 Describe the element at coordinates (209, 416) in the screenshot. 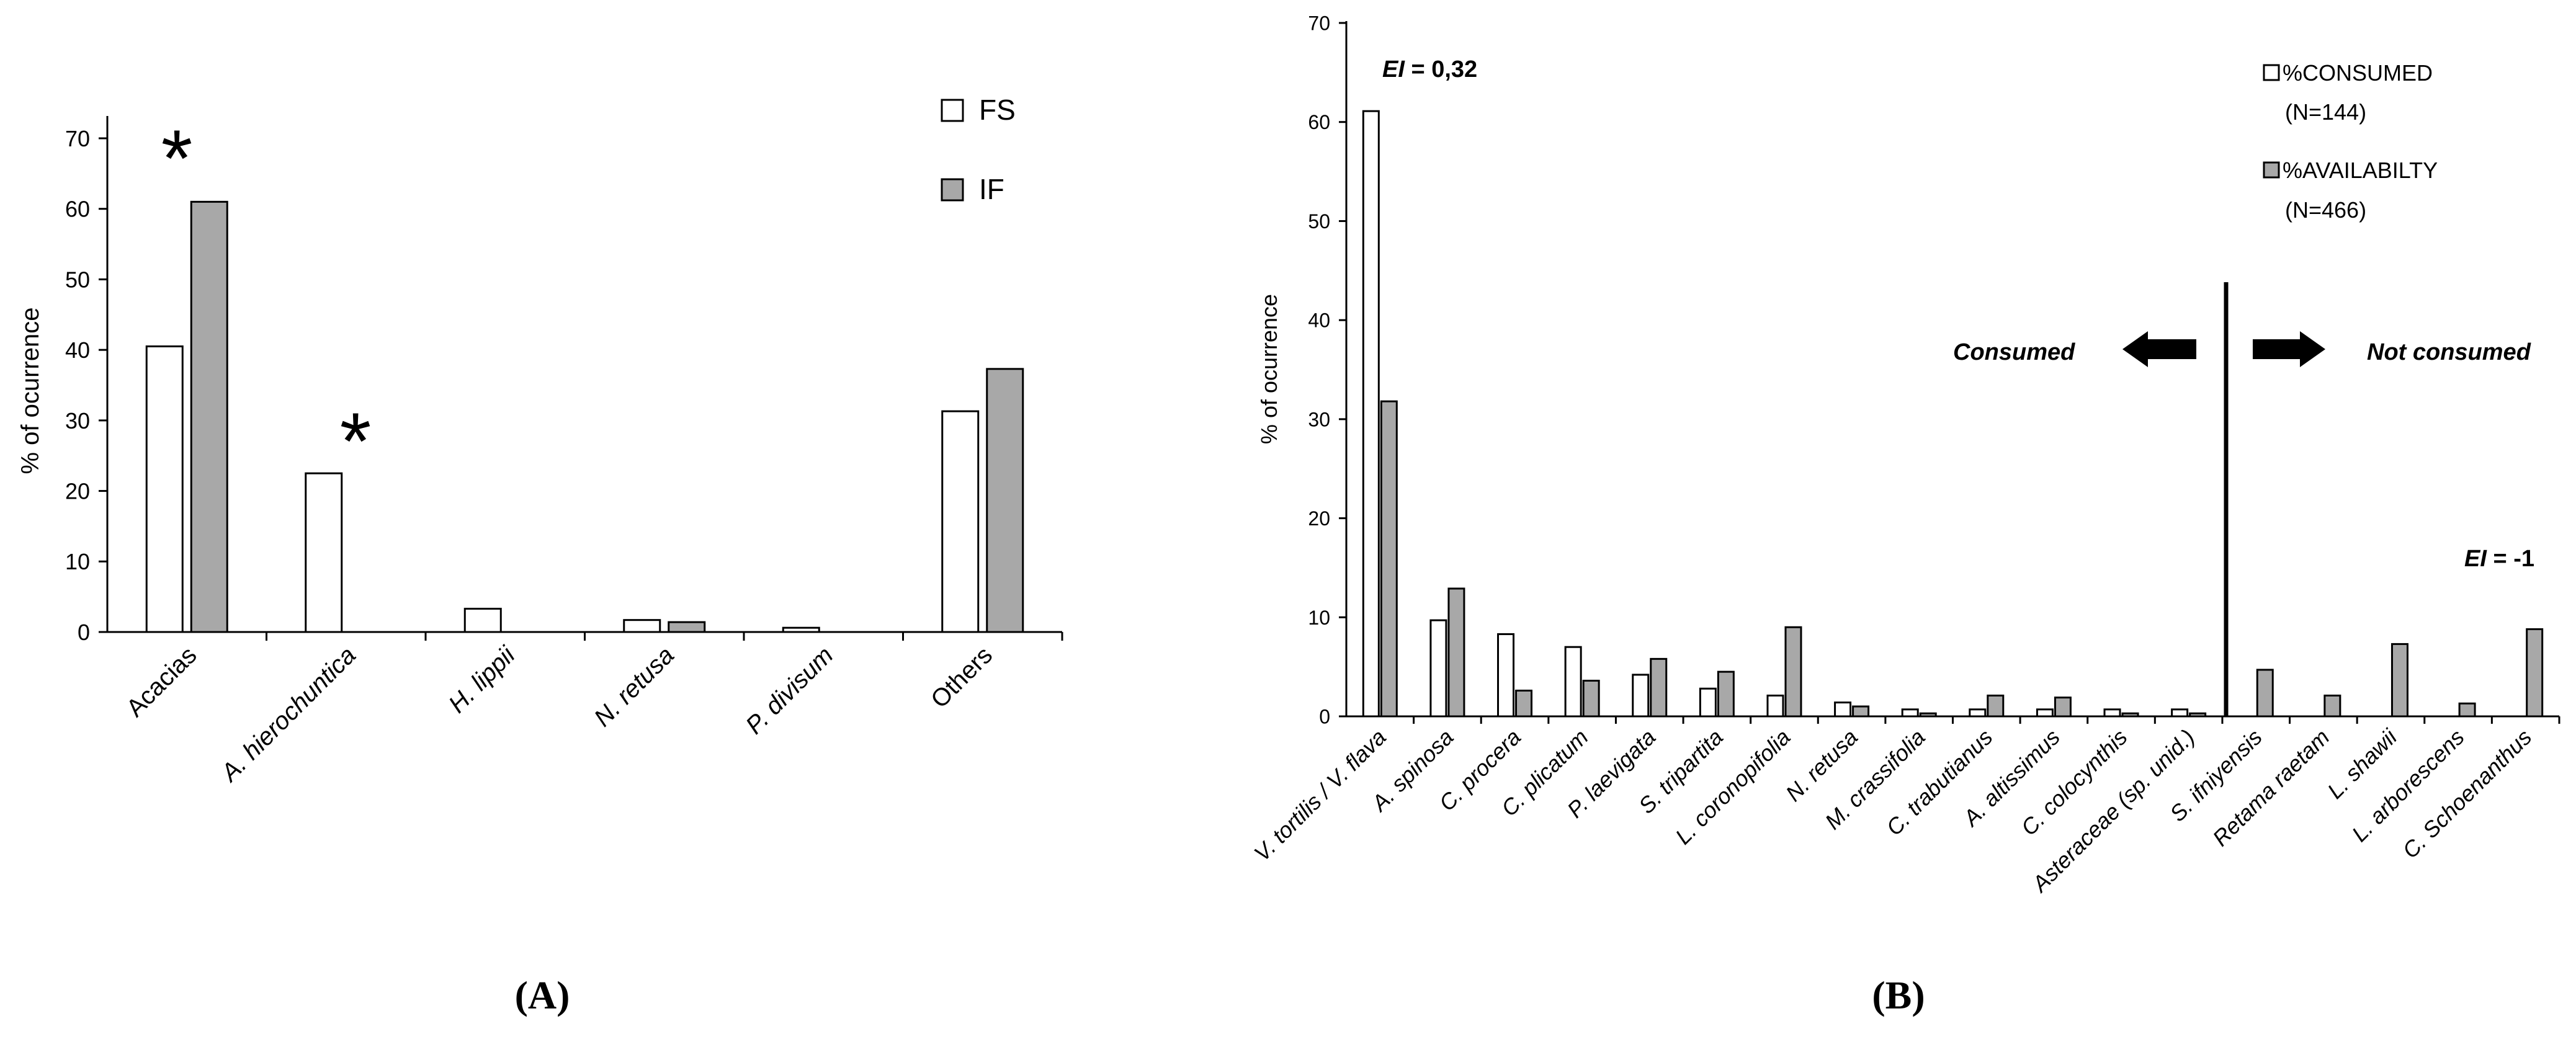

I see `bar-if-acacias` at that location.